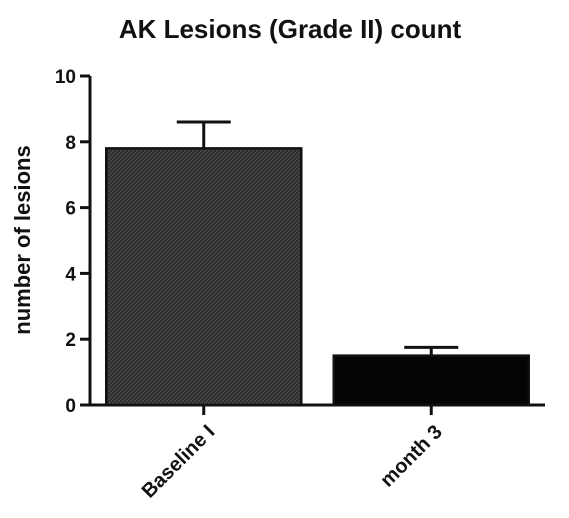 This screenshot has height=518, width=569. What do you see at coordinates (22, 239) in the screenshot?
I see `y-axis-label: number of lesions` at bounding box center [22, 239].